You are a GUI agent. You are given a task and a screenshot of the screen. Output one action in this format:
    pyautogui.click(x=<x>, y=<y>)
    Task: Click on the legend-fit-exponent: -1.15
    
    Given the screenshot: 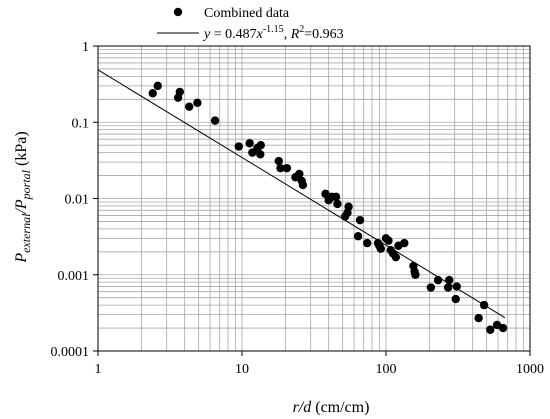 What is the action you would take?
    pyautogui.click(x=273, y=29)
    